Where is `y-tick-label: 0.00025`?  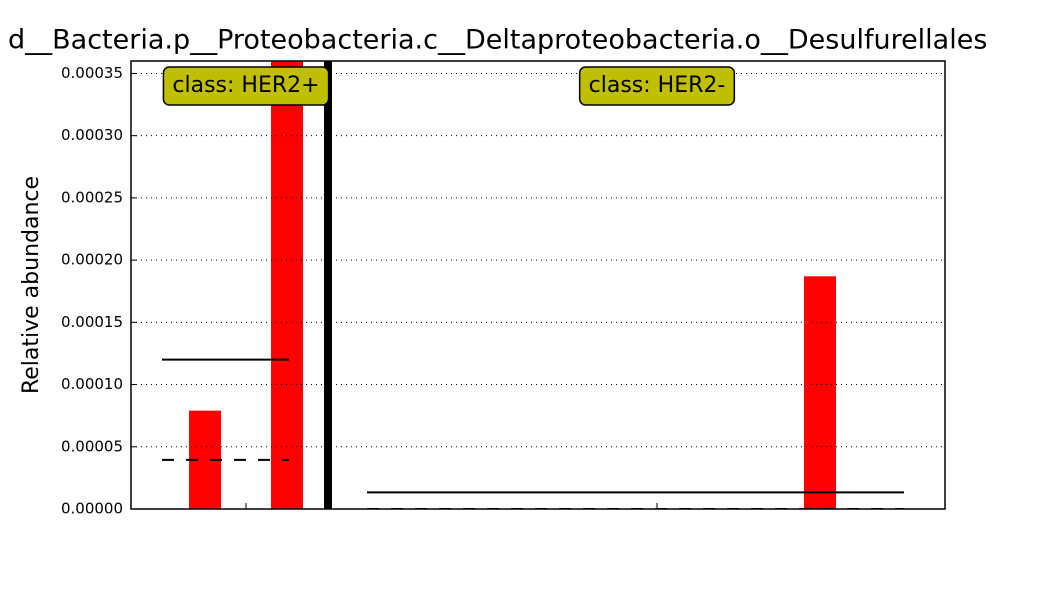
y-tick-label: 0.00025 is located at coordinates (92, 197).